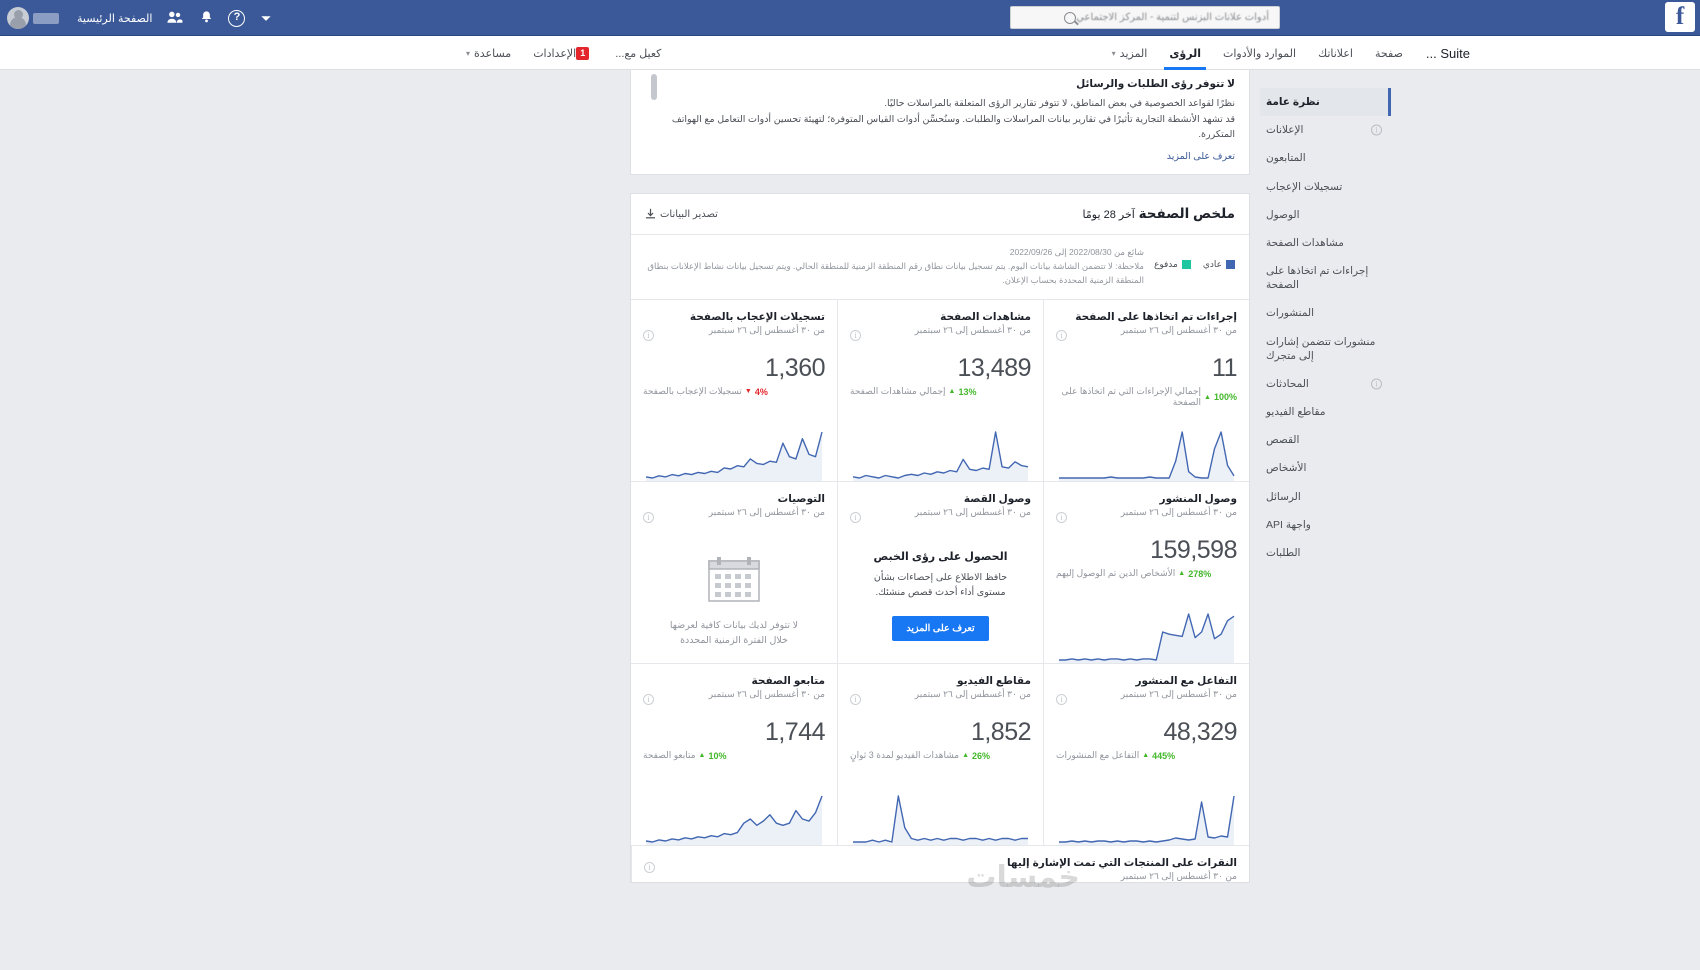 The width and height of the screenshot is (1700, 970). I want to click on metric-delta: 278% ▲ الأشخاص الذين تم الوصول إليهم, so click(1146, 573).